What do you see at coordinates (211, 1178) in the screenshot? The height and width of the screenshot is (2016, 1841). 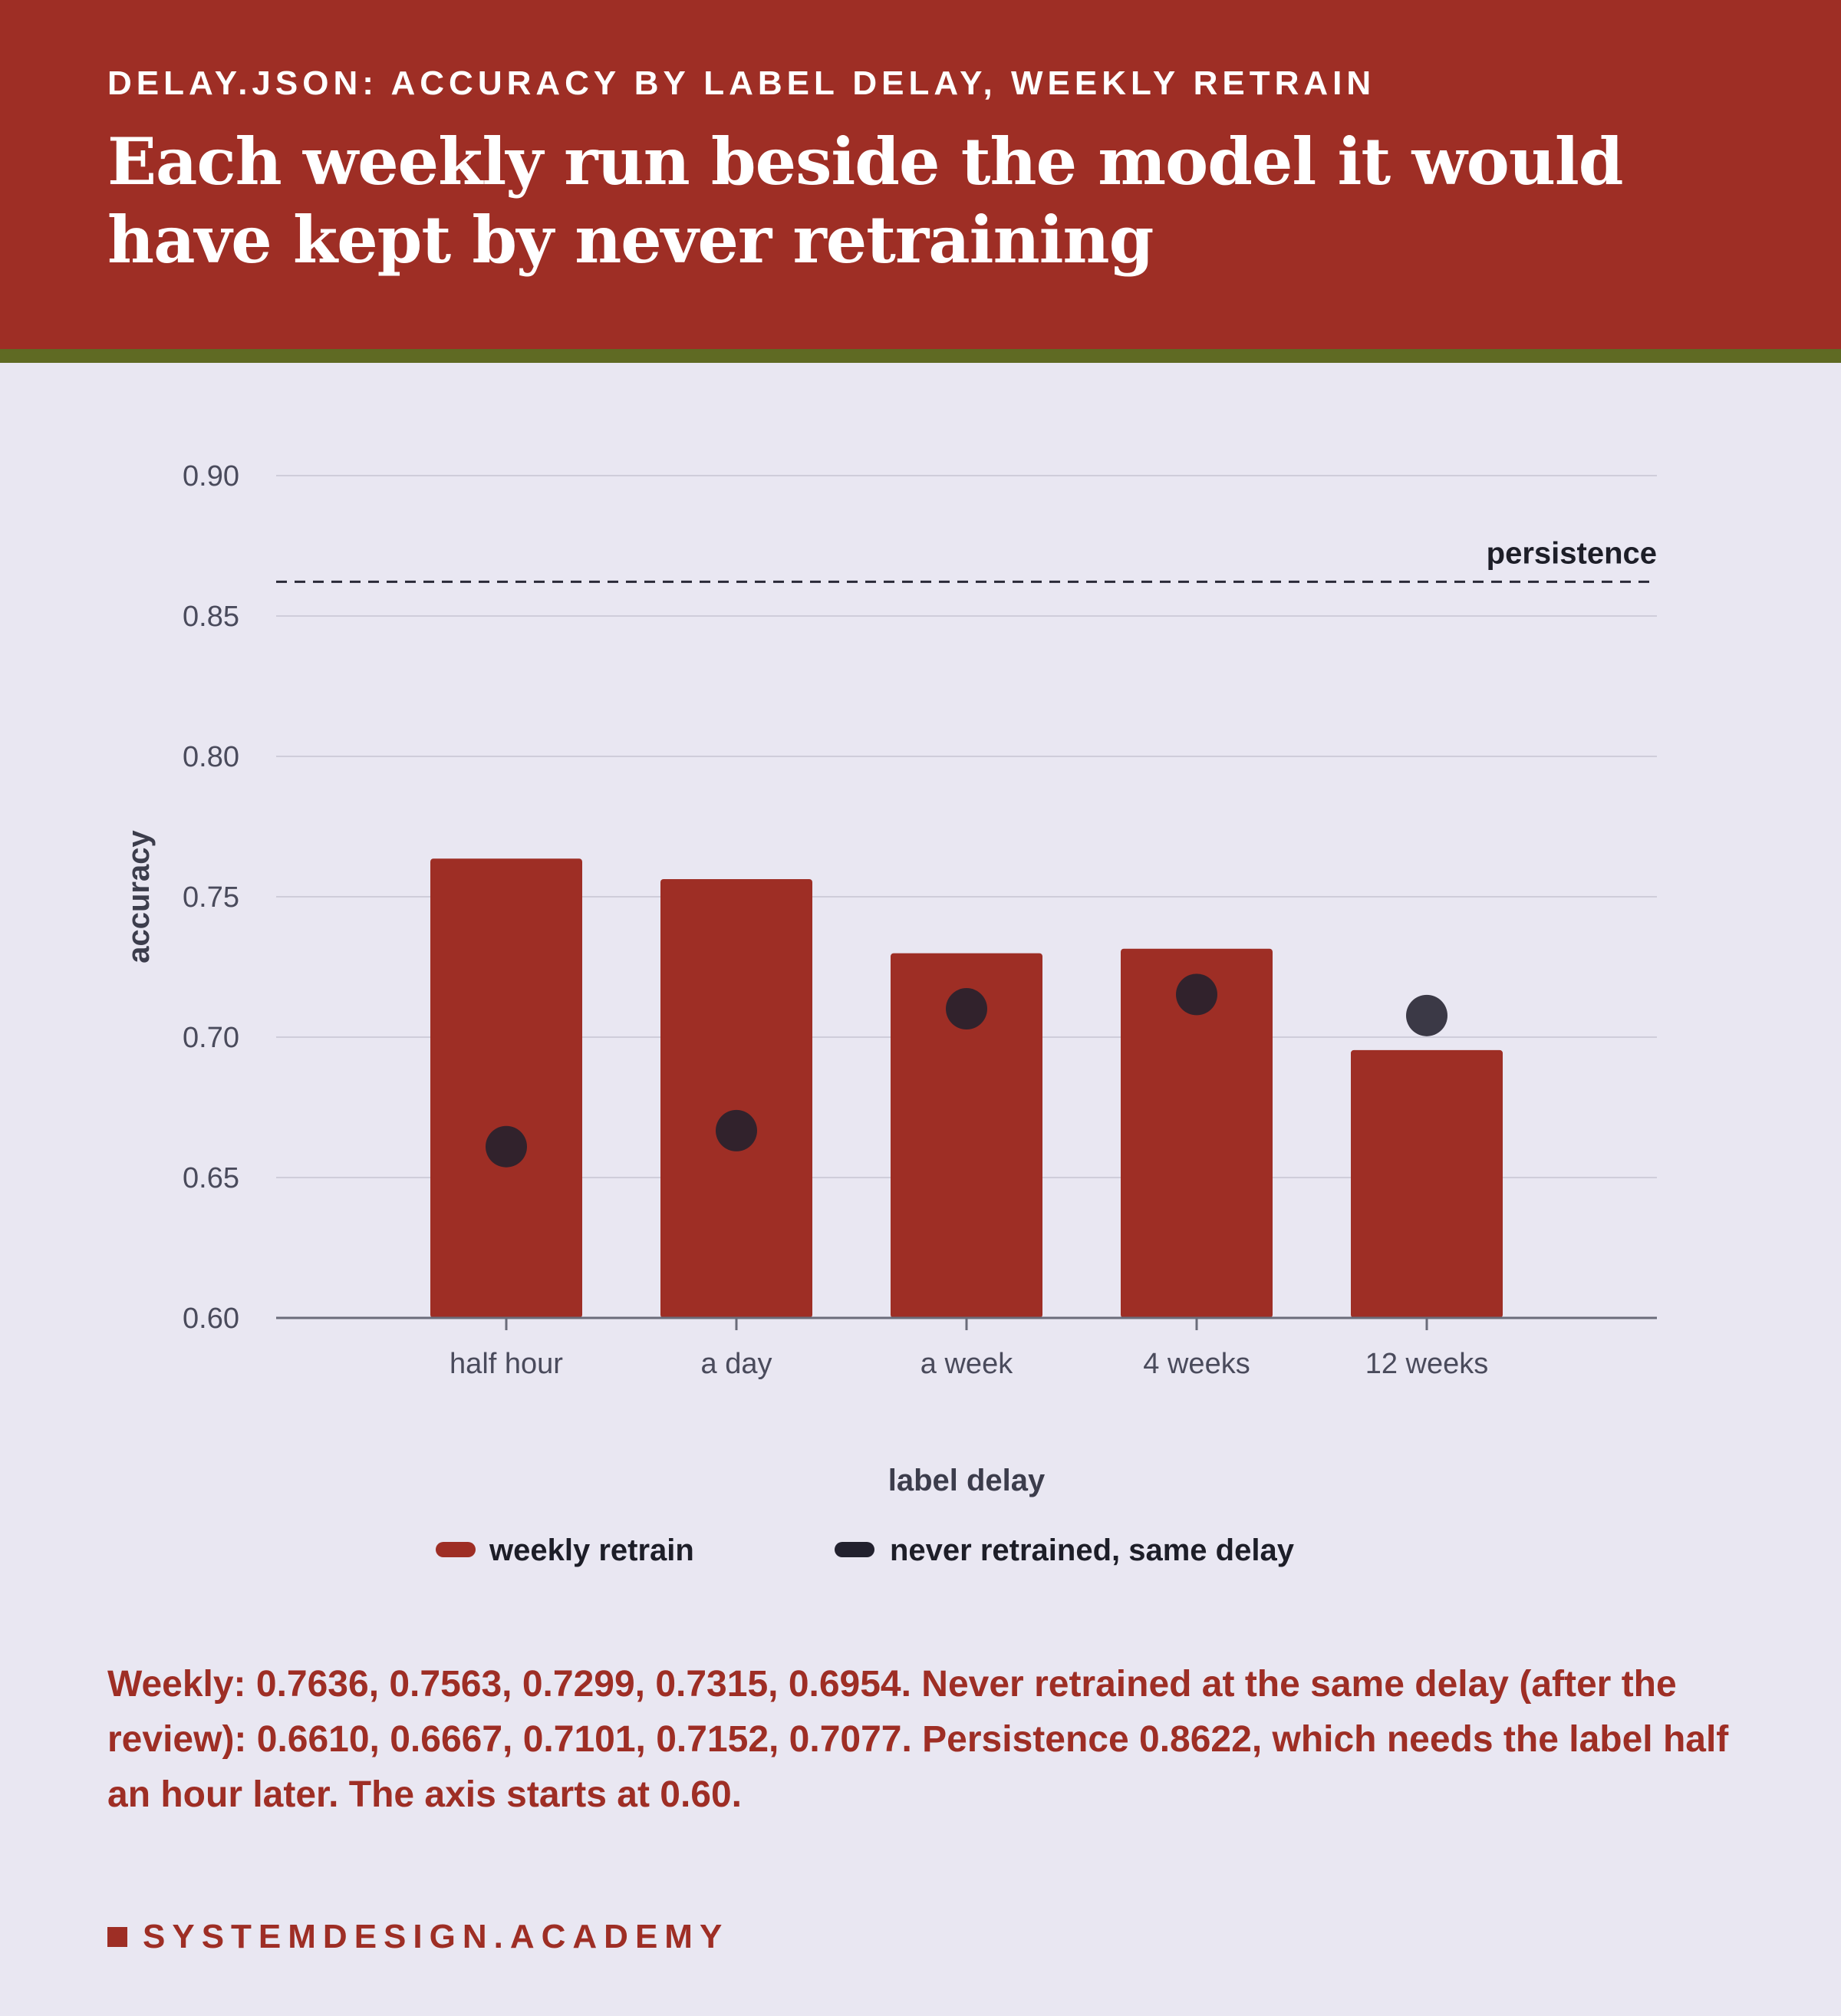 I see `y-tick-label: 0.65` at bounding box center [211, 1178].